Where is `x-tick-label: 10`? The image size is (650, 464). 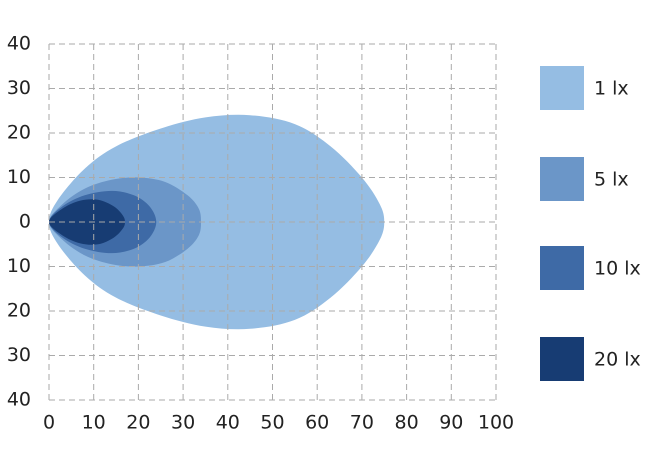 x-tick-label: 10 is located at coordinates (94, 423).